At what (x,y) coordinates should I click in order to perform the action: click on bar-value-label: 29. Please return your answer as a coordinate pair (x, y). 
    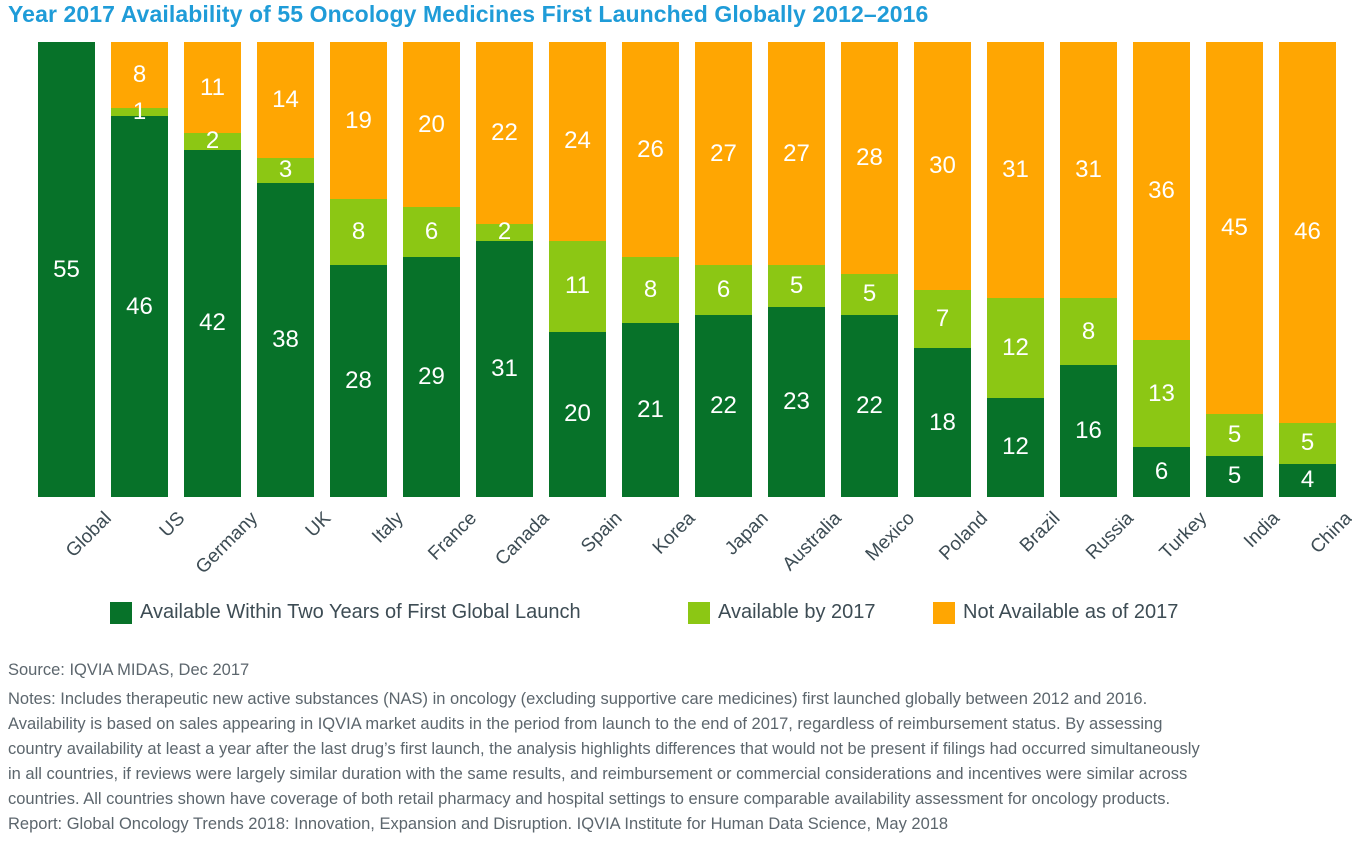
    Looking at the image, I should click on (431, 377).